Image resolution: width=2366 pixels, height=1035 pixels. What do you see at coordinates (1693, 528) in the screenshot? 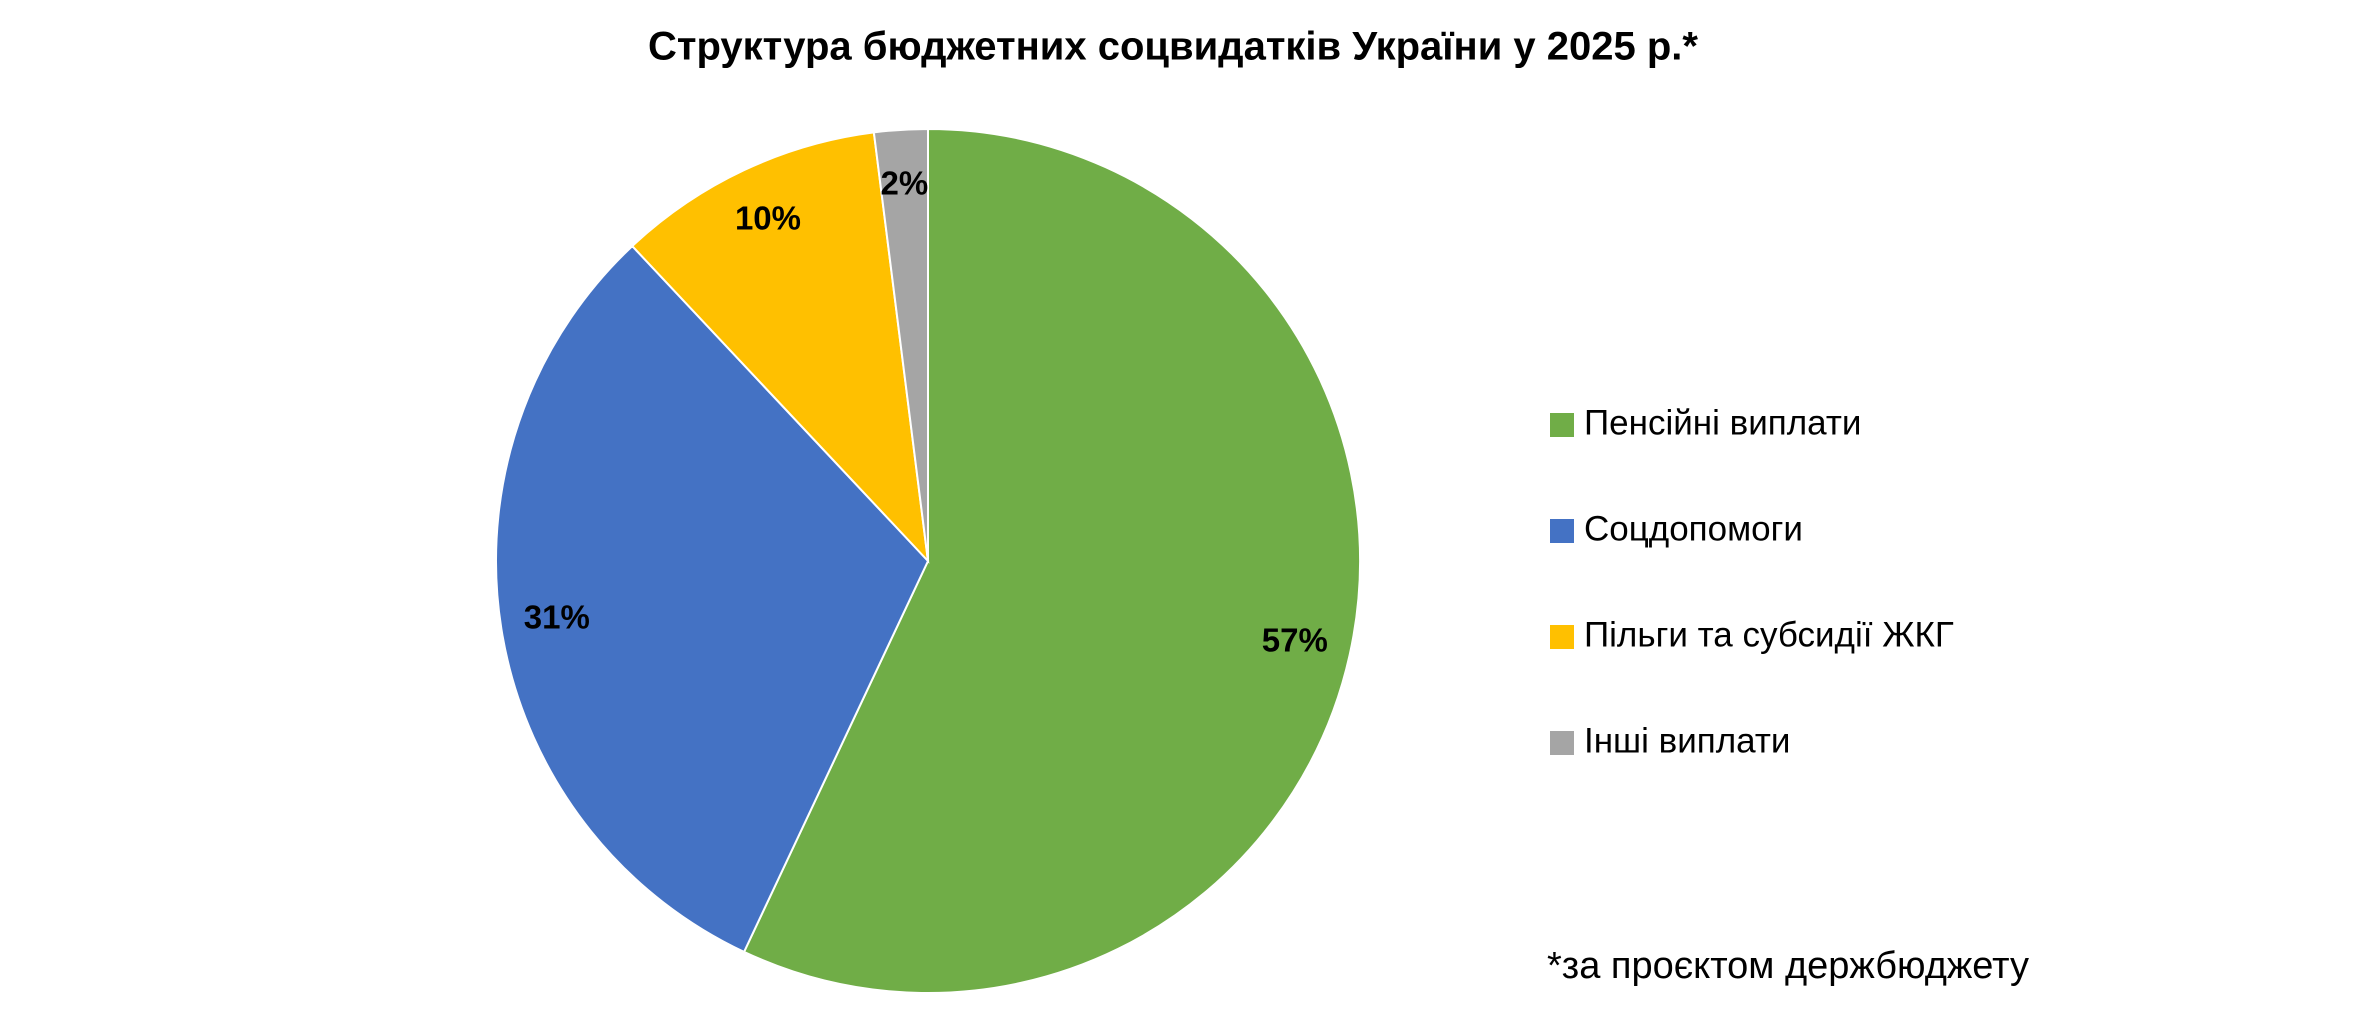
I see `legend-label: Соцдопомоги` at bounding box center [1693, 528].